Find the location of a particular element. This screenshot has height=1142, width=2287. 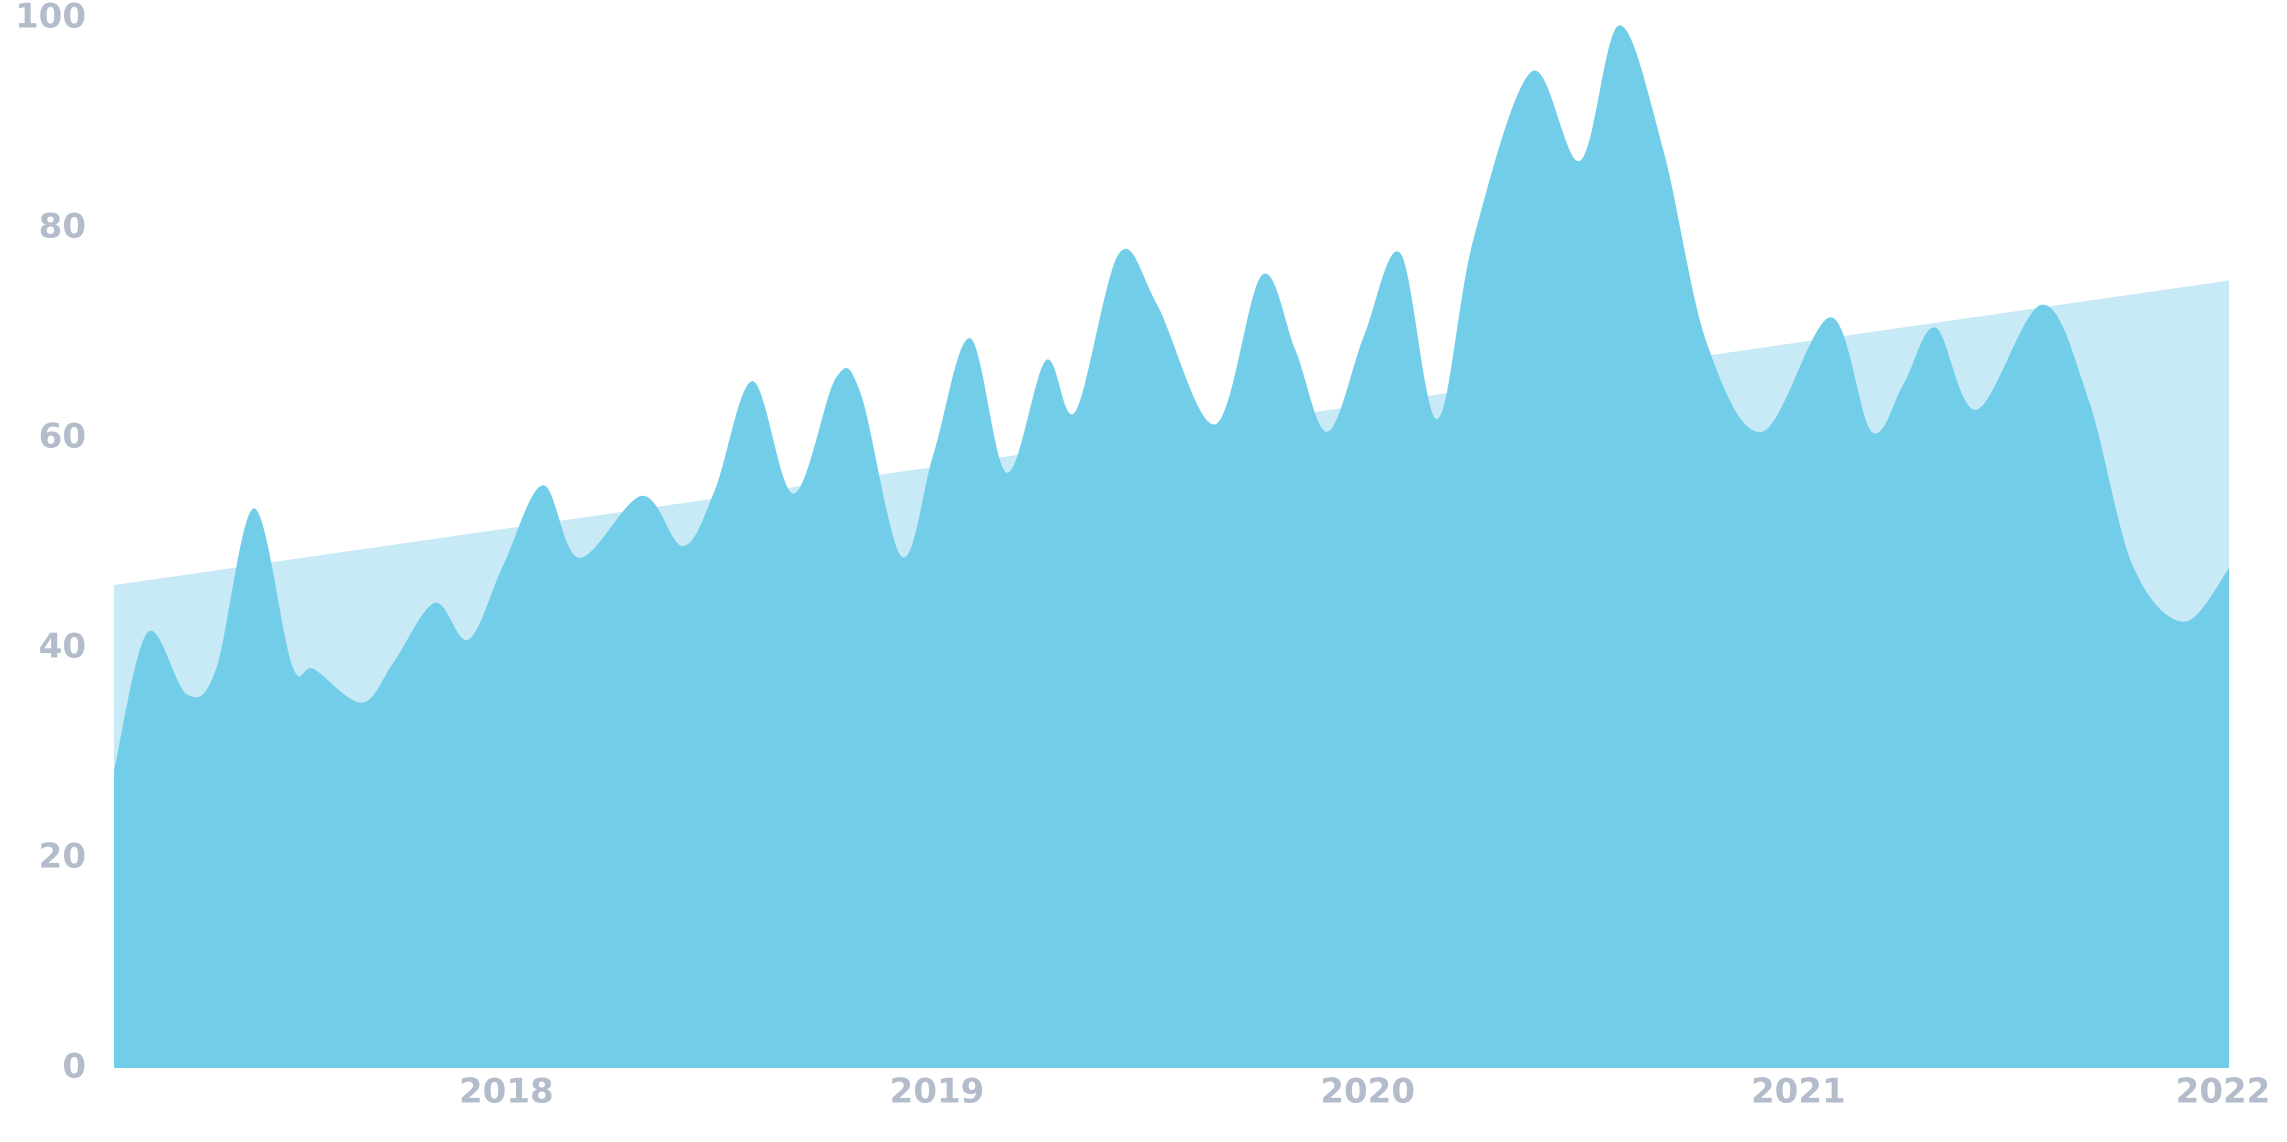

y-tick-label: 100 is located at coordinates (50, 18).